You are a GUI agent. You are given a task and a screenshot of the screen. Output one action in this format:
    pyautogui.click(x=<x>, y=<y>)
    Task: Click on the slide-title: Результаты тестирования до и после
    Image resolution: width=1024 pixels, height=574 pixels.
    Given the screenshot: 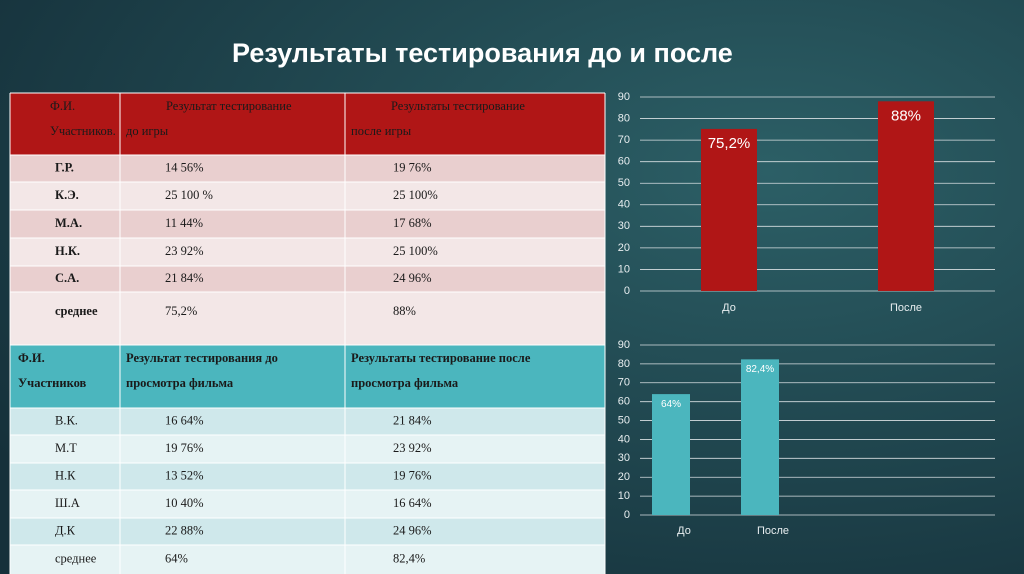 What is the action you would take?
    pyautogui.click(x=482, y=53)
    